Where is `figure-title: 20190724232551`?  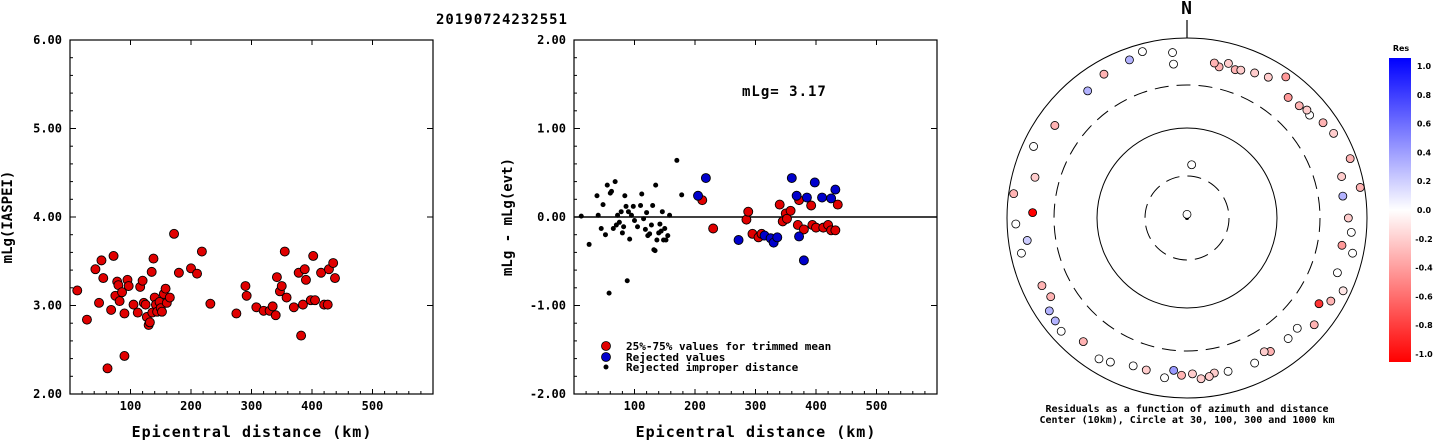 figure-title: 20190724232551 is located at coordinates (502, 20).